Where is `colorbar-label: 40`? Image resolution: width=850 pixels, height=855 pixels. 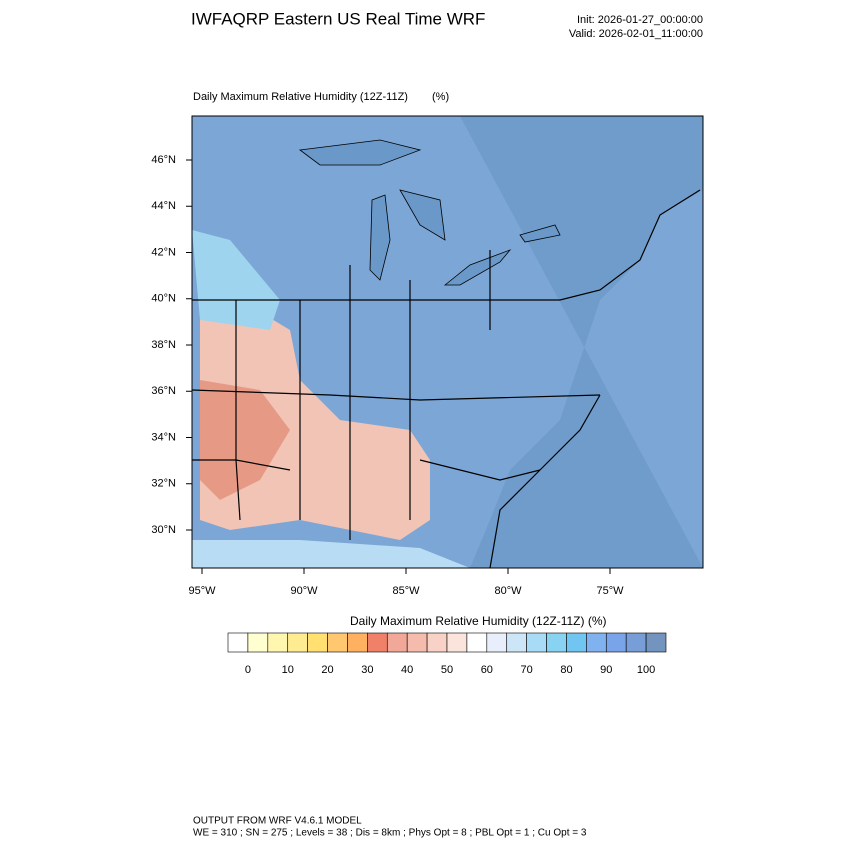 colorbar-label: 40 is located at coordinates (407, 670).